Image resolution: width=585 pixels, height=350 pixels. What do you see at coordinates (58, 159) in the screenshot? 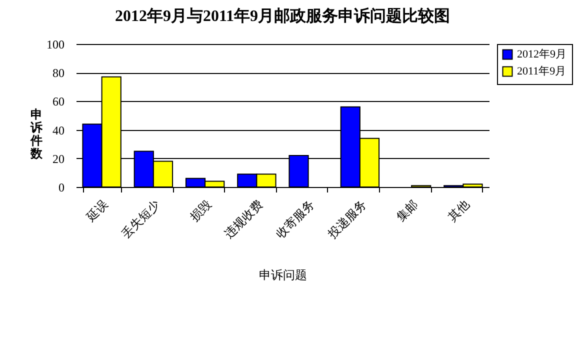
I see `y-tick-label: 20` at bounding box center [58, 159].